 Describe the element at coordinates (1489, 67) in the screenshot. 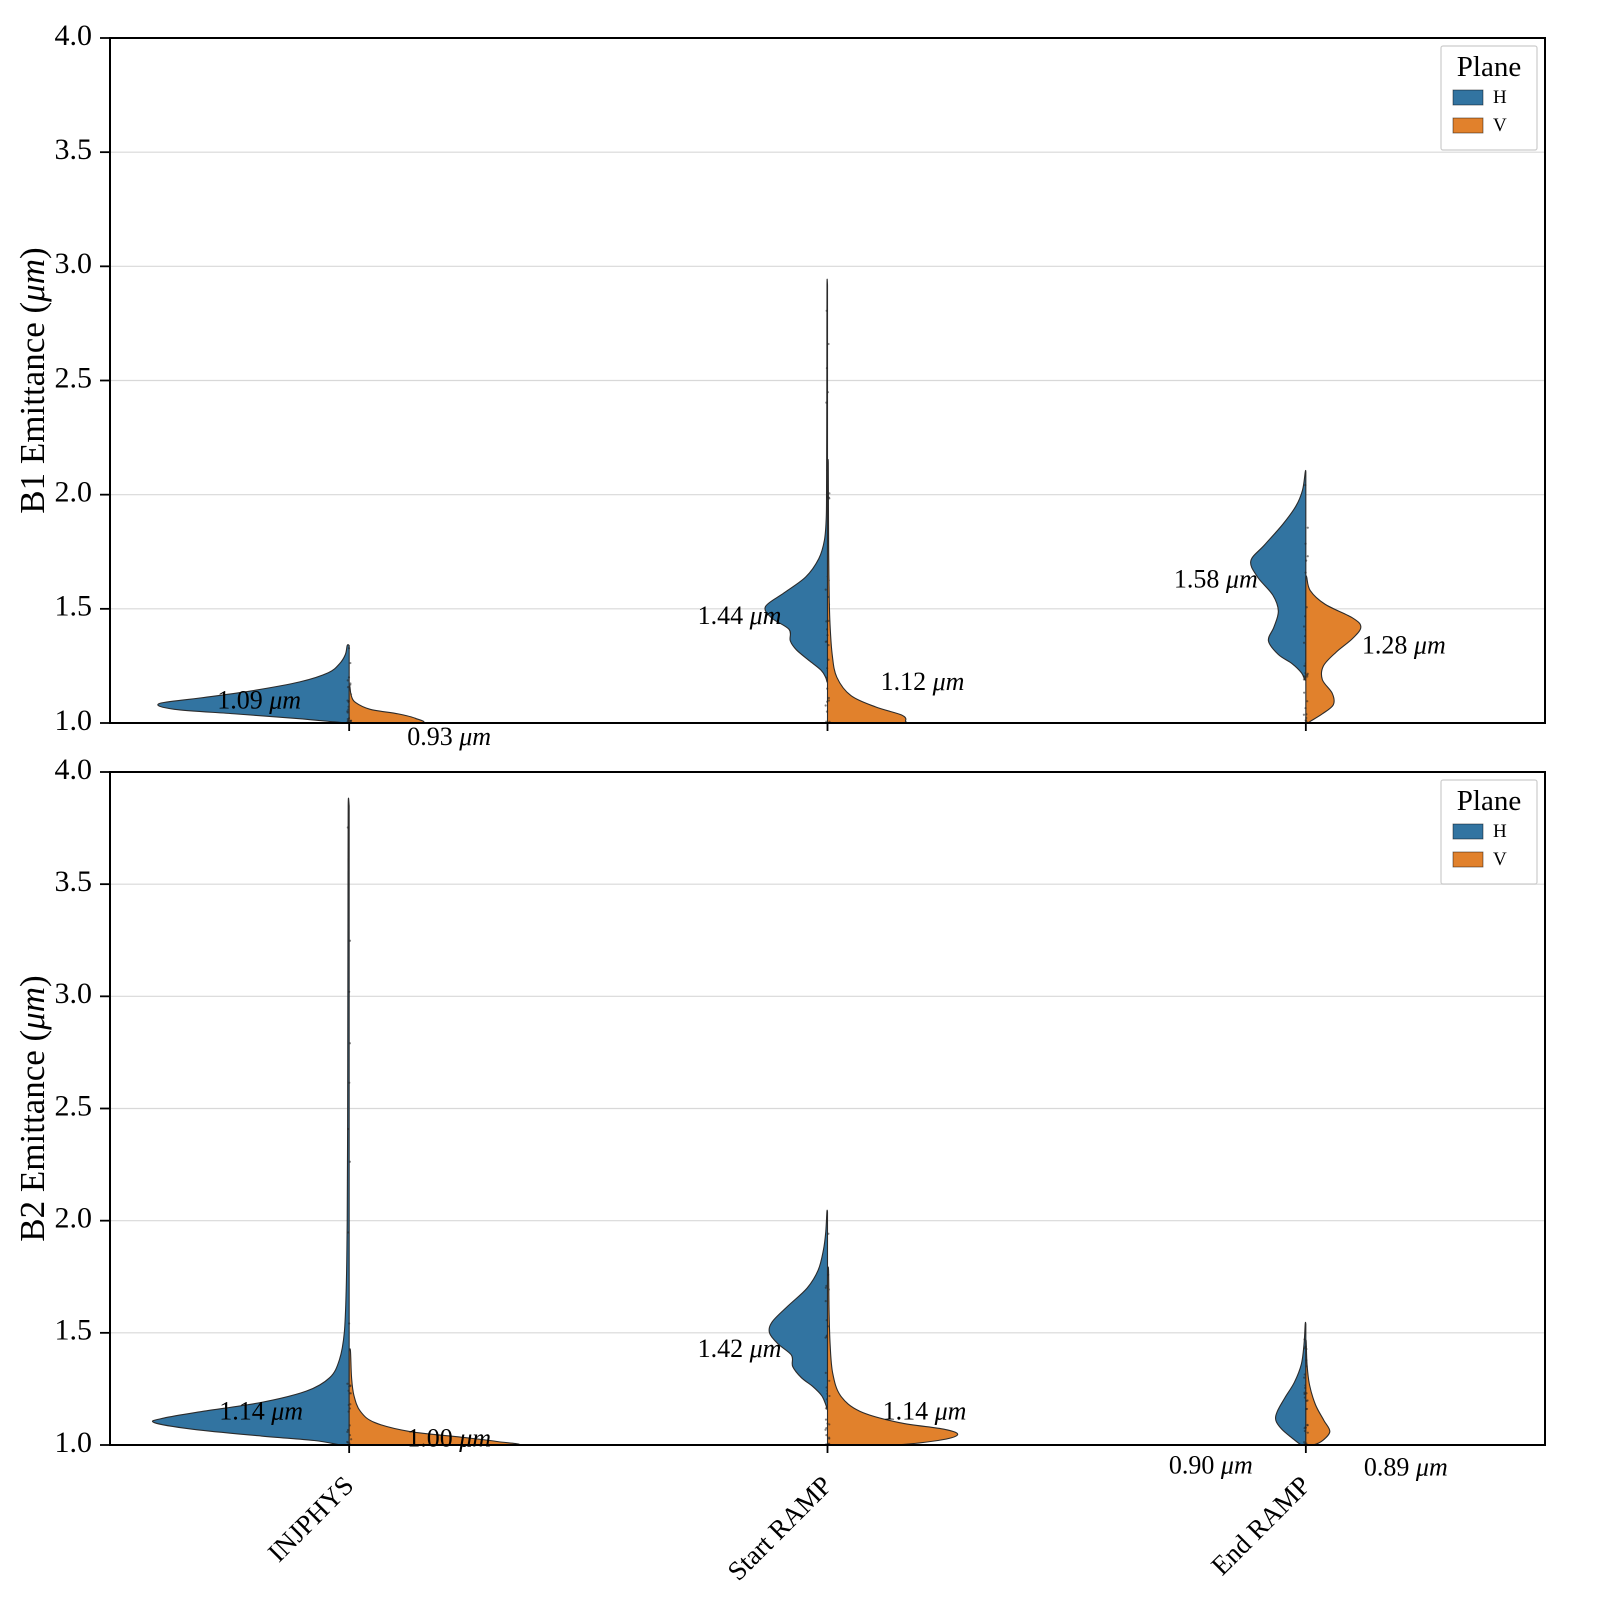

I see `legend-title: Plane` at that location.